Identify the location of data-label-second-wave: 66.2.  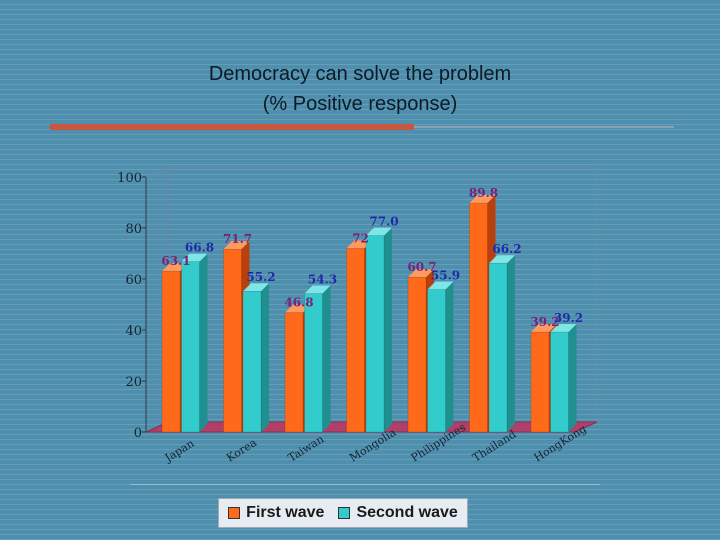
(506, 249).